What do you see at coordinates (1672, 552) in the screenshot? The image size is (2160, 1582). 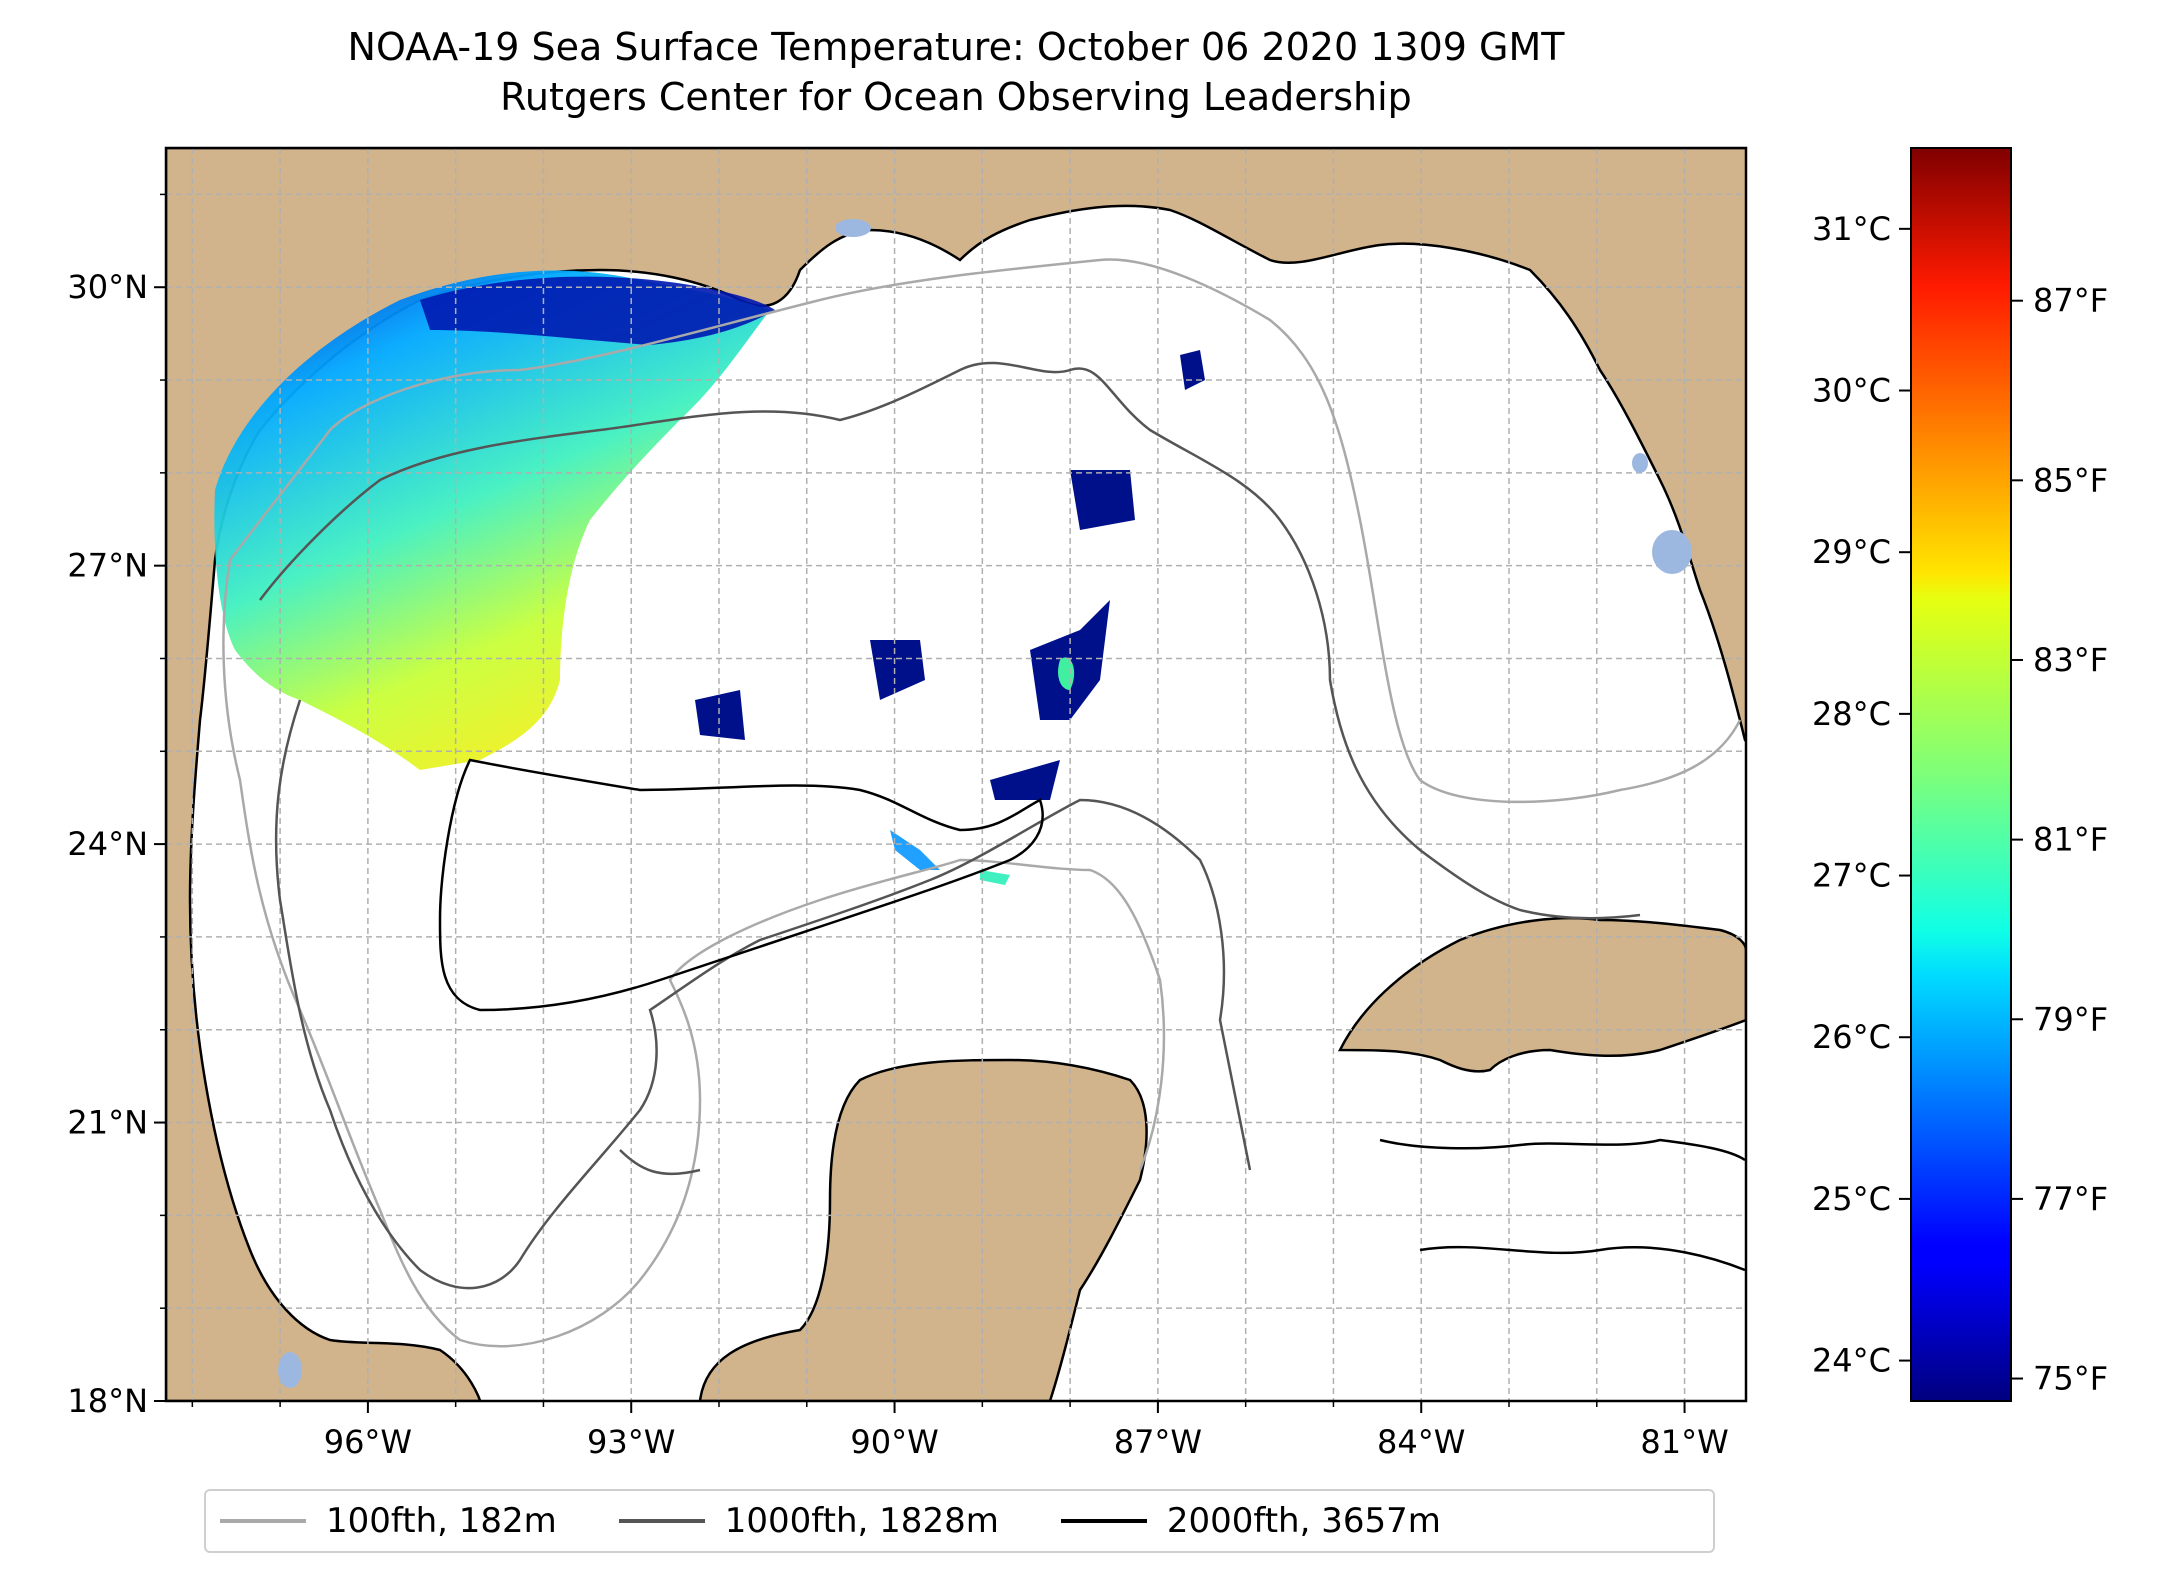 I see `lake-okeechobee` at bounding box center [1672, 552].